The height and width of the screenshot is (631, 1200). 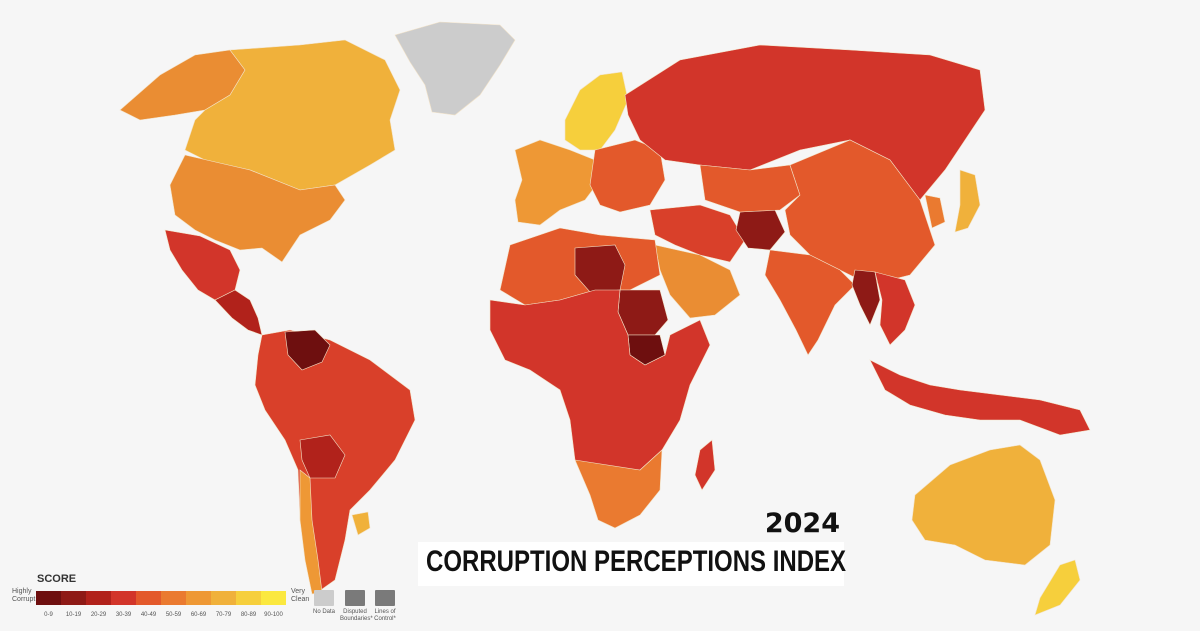 I want to click on region-bolivia, so click(x=322, y=456).